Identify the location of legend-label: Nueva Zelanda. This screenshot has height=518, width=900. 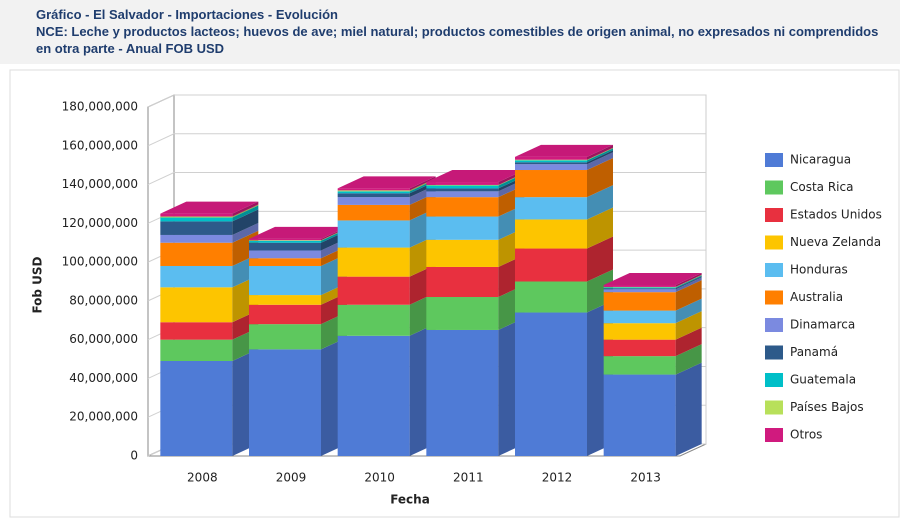
(835, 242).